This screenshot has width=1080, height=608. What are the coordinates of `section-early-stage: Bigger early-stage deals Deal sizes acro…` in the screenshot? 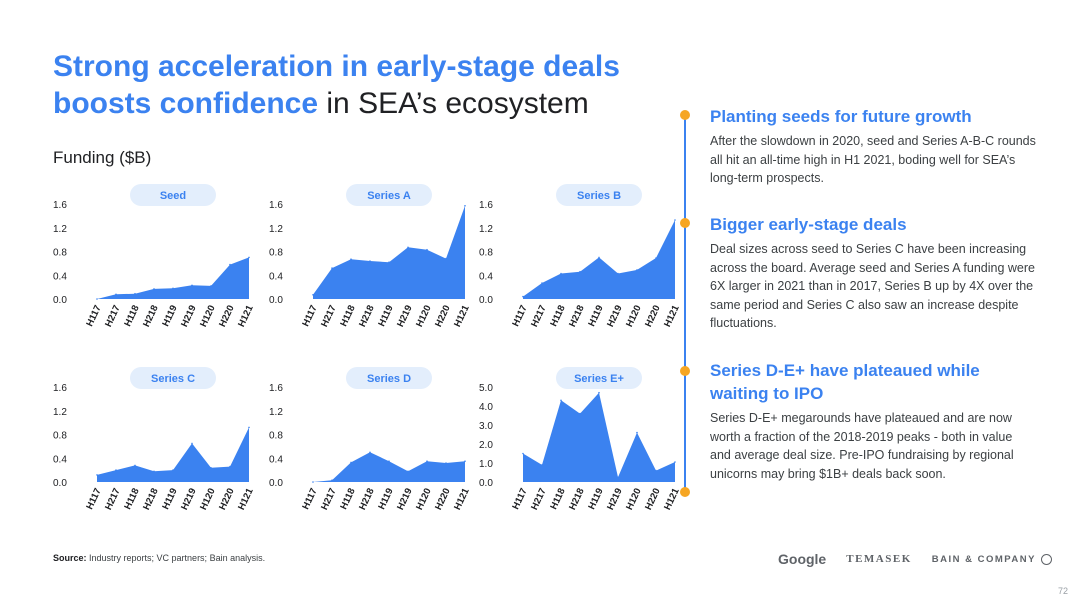 It's located at (877, 273).